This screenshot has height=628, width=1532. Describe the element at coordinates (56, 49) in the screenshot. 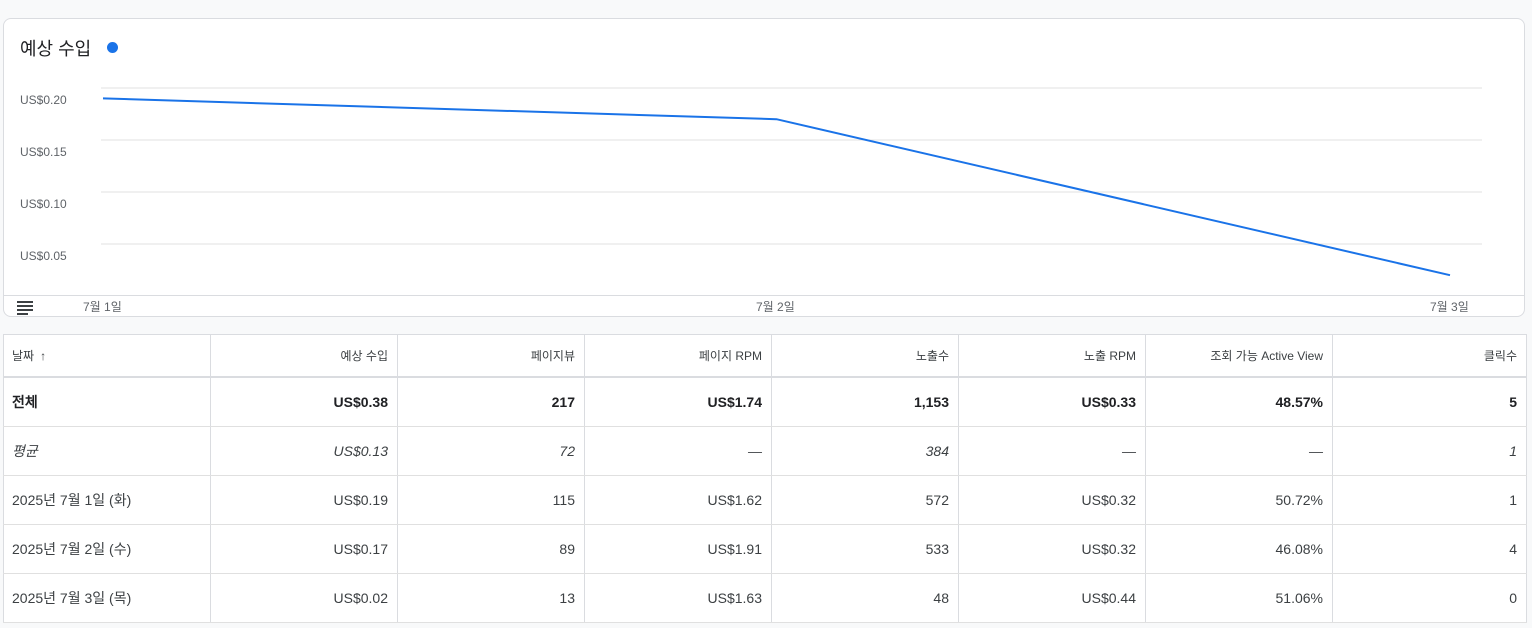

I see `chart-title: 예상 수입` at that location.